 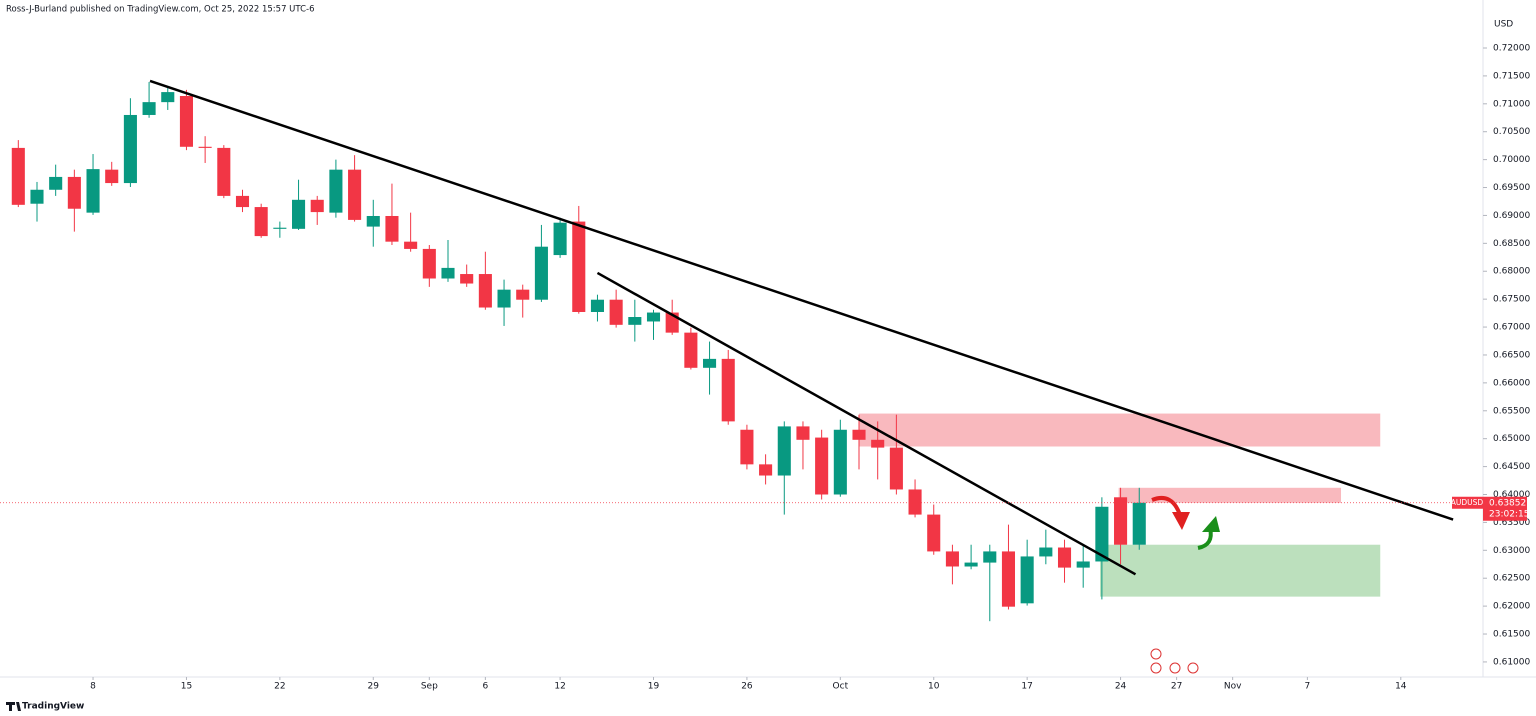 What do you see at coordinates (1511, 244) in the screenshot?
I see `y-tick-label: 0.68500` at bounding box center [1511, 244].